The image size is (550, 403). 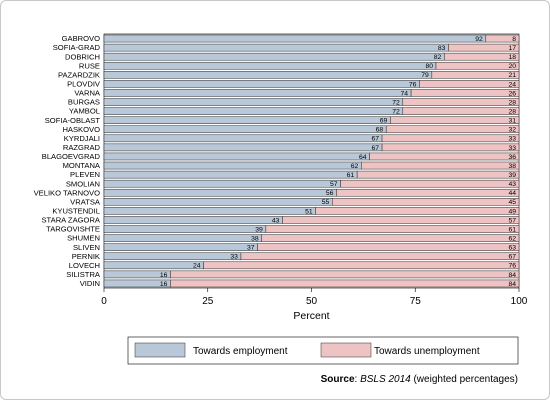 I want to click on label-unemployment-20: 57, so click(x=512, y=220).